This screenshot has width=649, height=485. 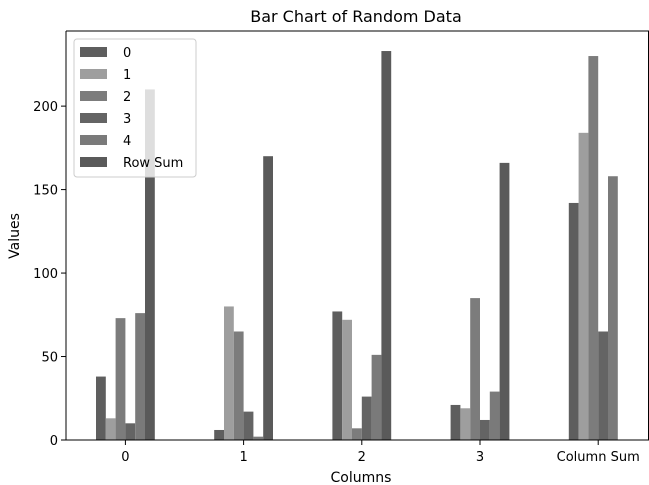 What do you see at coordinates (45, 274) in the screenshot?
I see `y-tick-label-2: 100` at bounding box center [45, 274].